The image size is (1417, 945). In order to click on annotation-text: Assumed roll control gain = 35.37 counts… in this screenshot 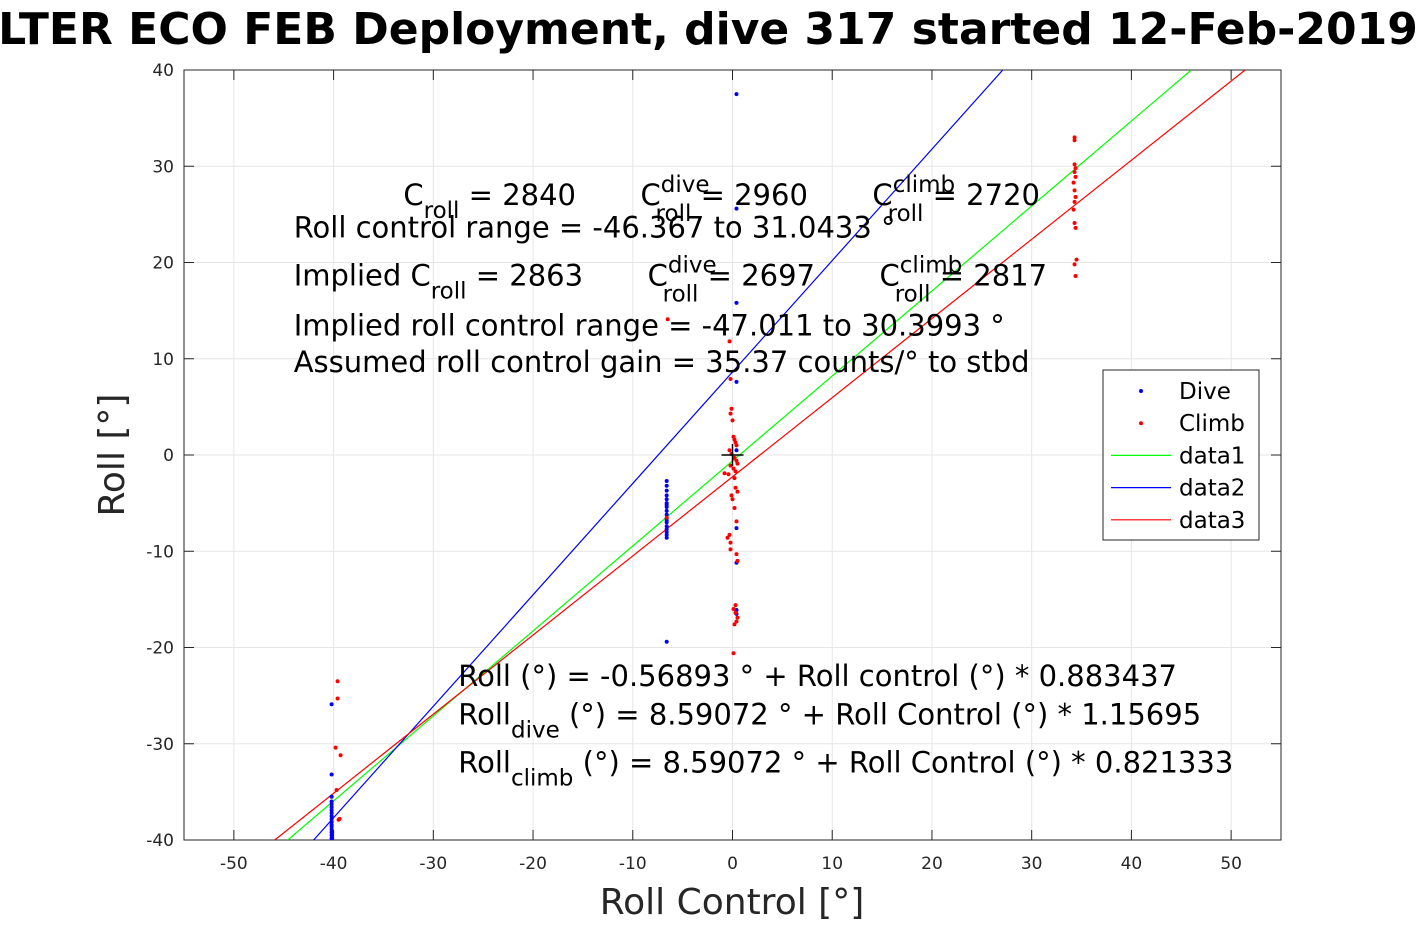, I will do `click(662, 362)`.